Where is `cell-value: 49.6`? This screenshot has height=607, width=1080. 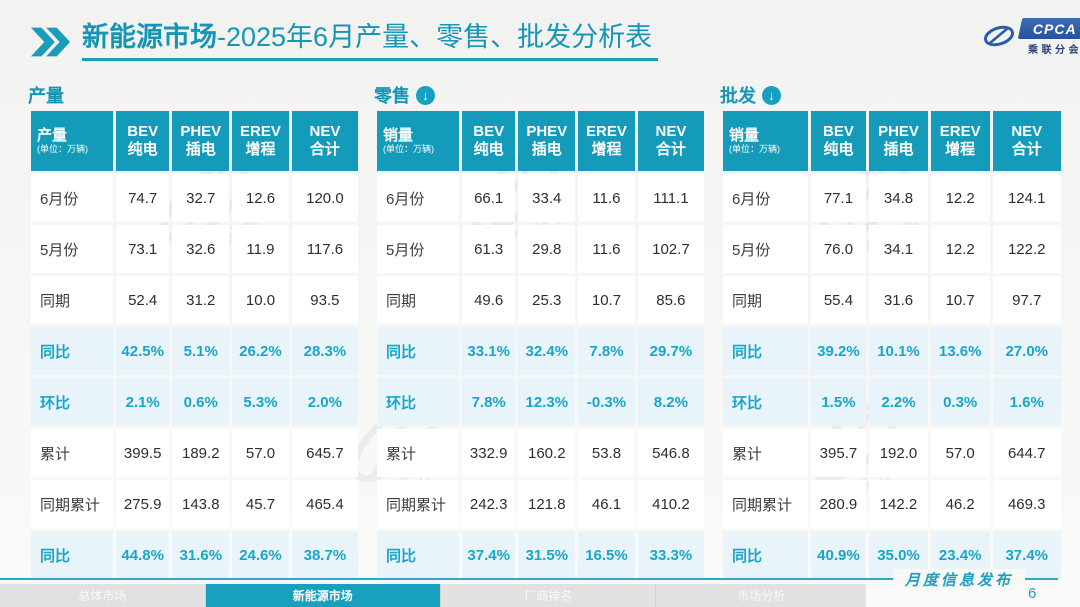
cell-value: 49.6 is located at coordinates (488, 300).